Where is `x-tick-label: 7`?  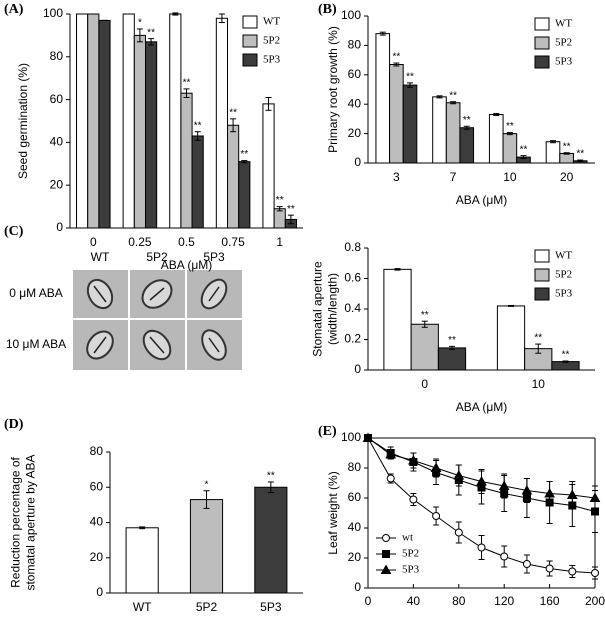
x-tick-label: 7 is located at coordinates (453, 177).